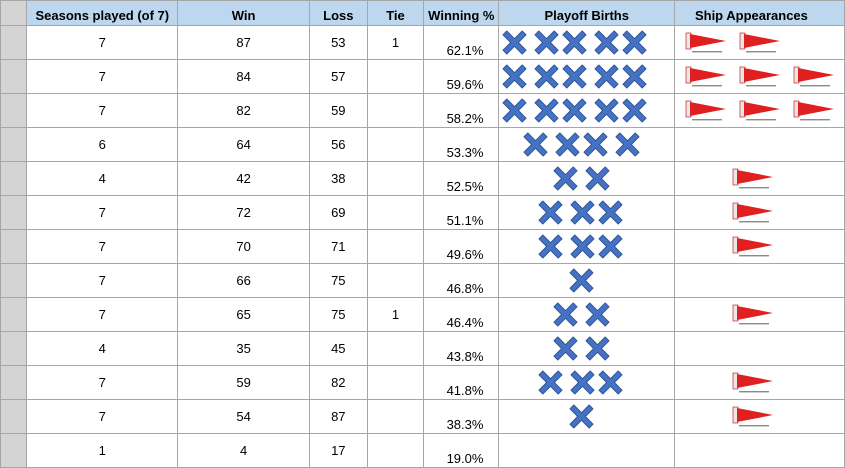 The width and height of the screenshot is (845, 468). I want to click on cell-winning-pct: 52.5%, so click(461, 178).